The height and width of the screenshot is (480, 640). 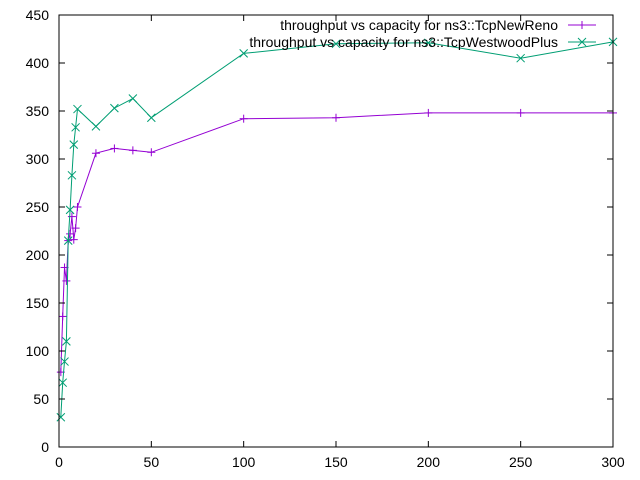 What do you see at coordinates (613, 462) in the screenshot?
I see `x-tick-label-6: 300` at bounding box center [613, 462].